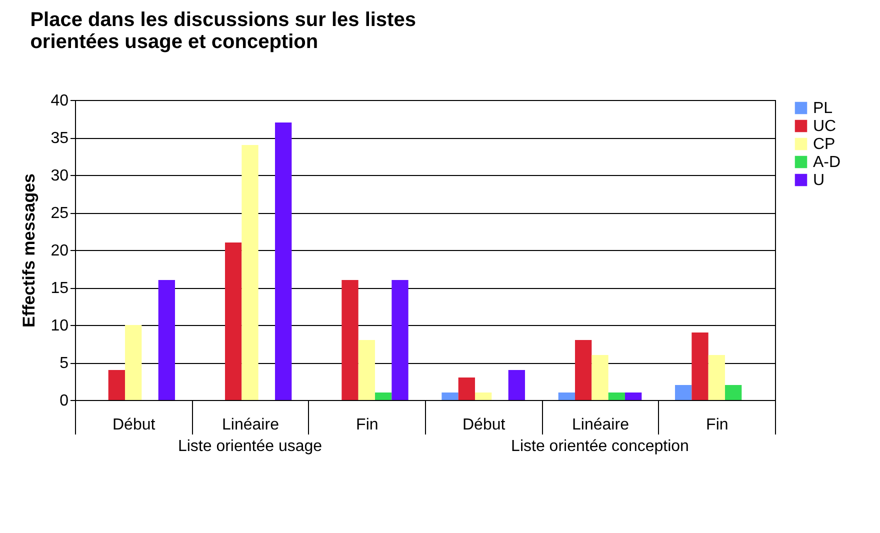  Describe the element at coordinates (64, 401) in the screenshot. I see `y-tick-label: 0` at that location.